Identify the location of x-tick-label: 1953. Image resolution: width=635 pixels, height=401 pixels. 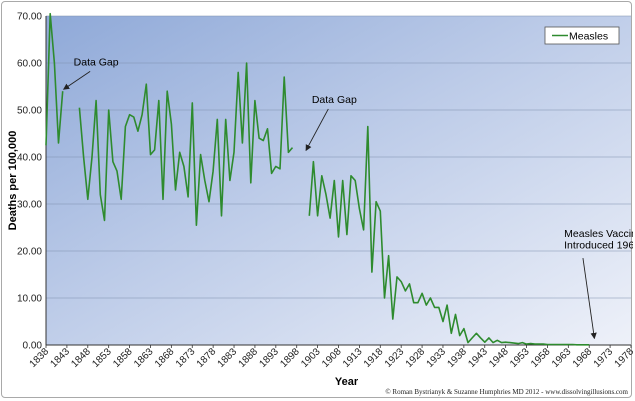
(520, 358).